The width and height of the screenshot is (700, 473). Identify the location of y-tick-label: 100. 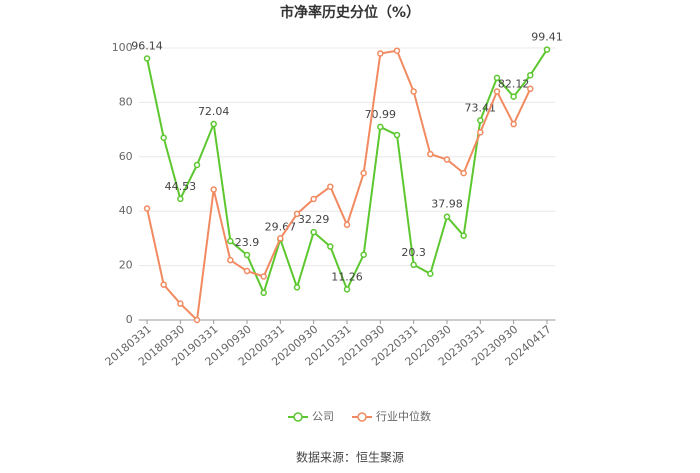
(122, 47).